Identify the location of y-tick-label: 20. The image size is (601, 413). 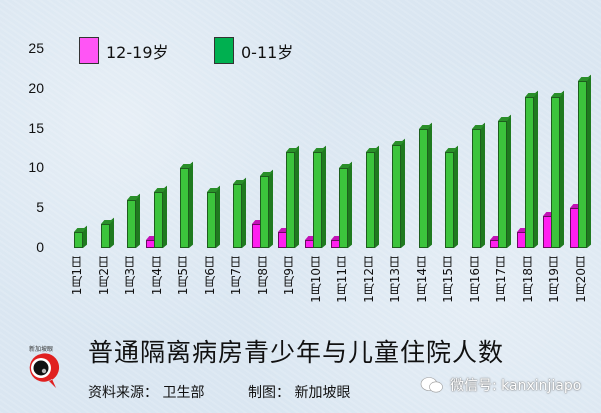
(36, 87).